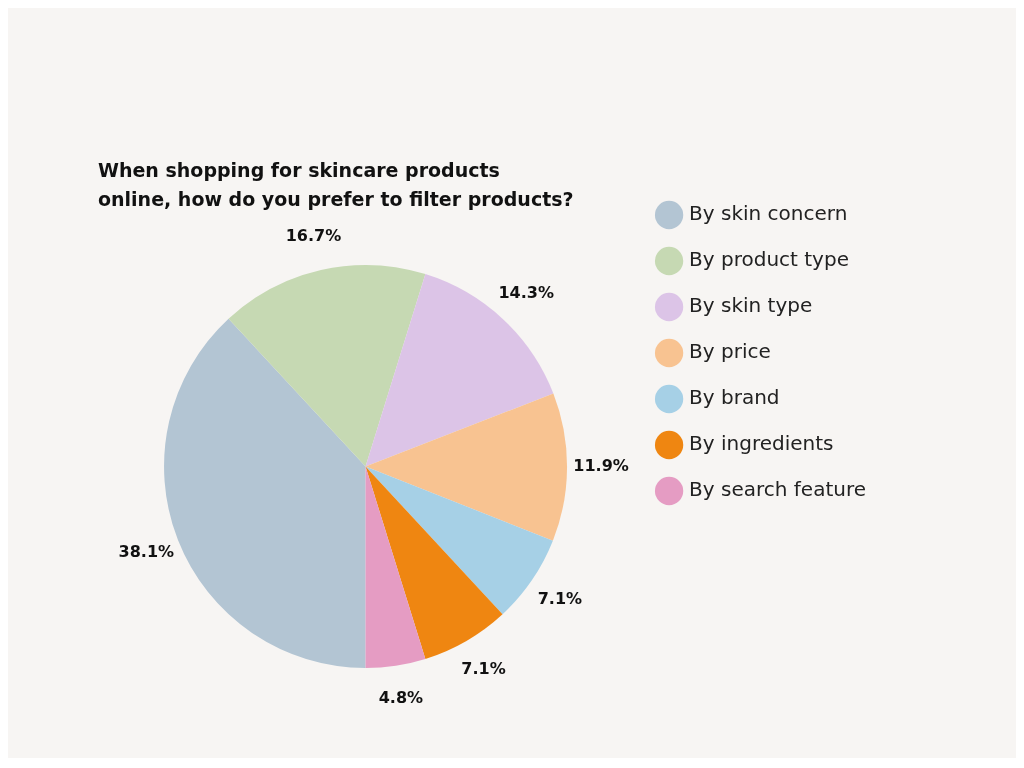 The height and width of the screenshot is (768, 1024). I want to click on legend-label: By skin concern, so click(768, 213).